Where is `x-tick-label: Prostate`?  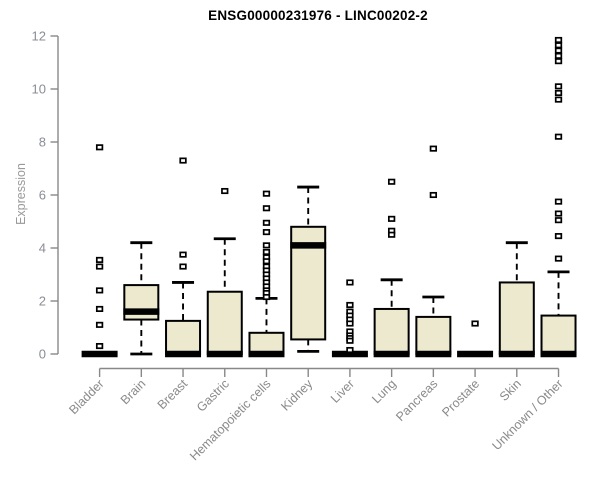
x-tick-label: Prostate is located at coordinates (460, 398).